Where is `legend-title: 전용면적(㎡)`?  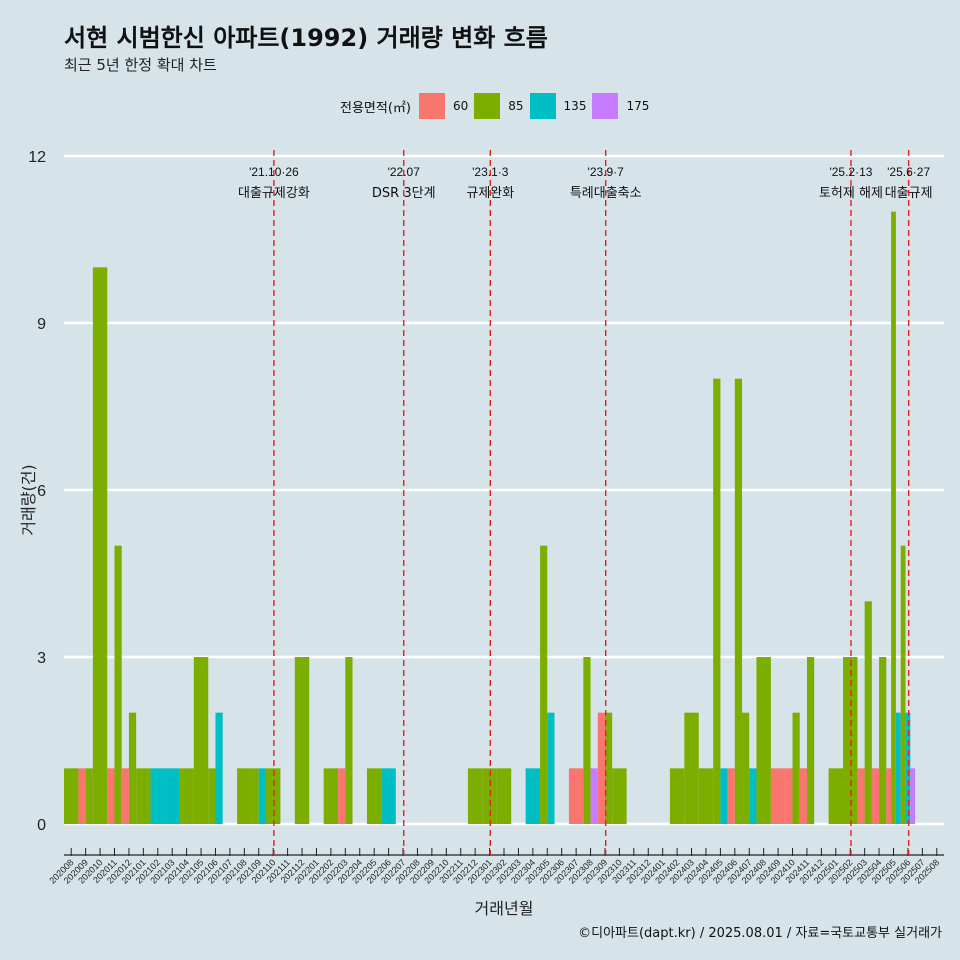
legend-title: 전용면적(㎡) is located at coordinates (375, 108).